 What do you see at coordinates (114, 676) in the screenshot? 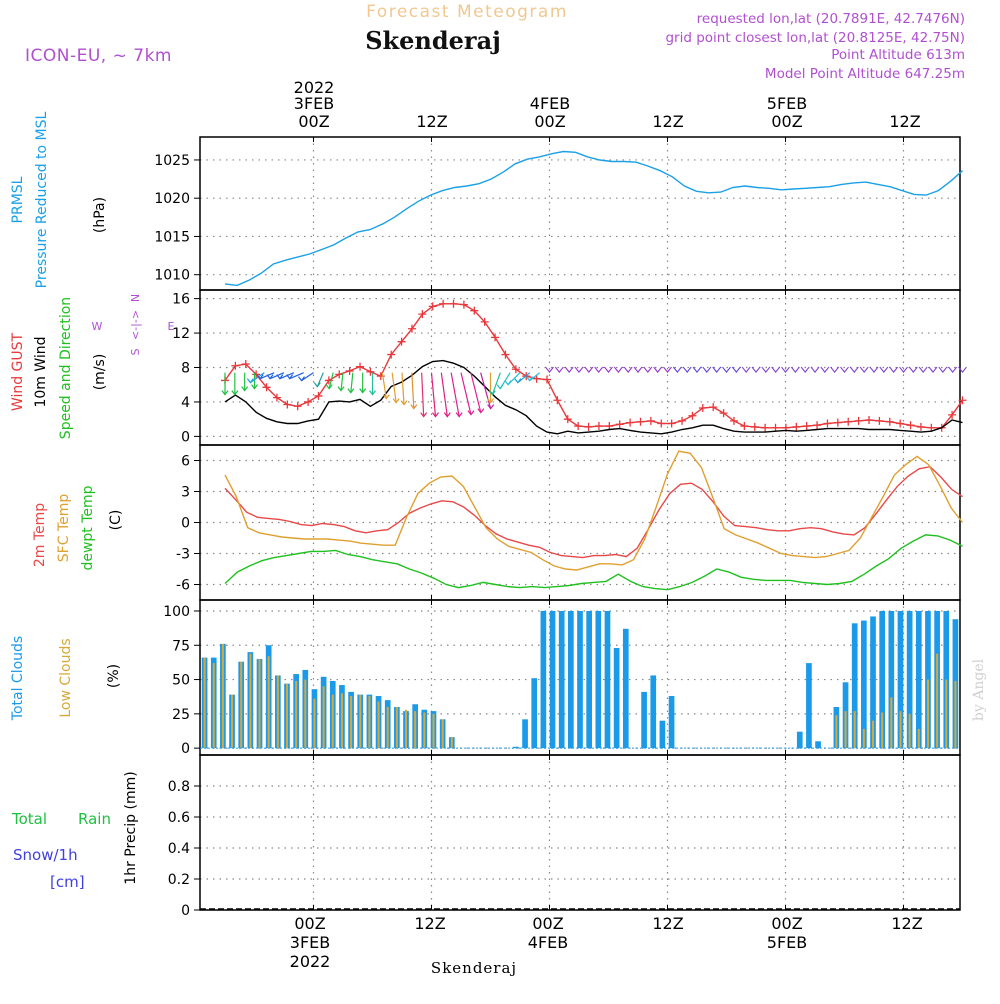
I see `label-percent: (%)` at bounding box center [114, 676].